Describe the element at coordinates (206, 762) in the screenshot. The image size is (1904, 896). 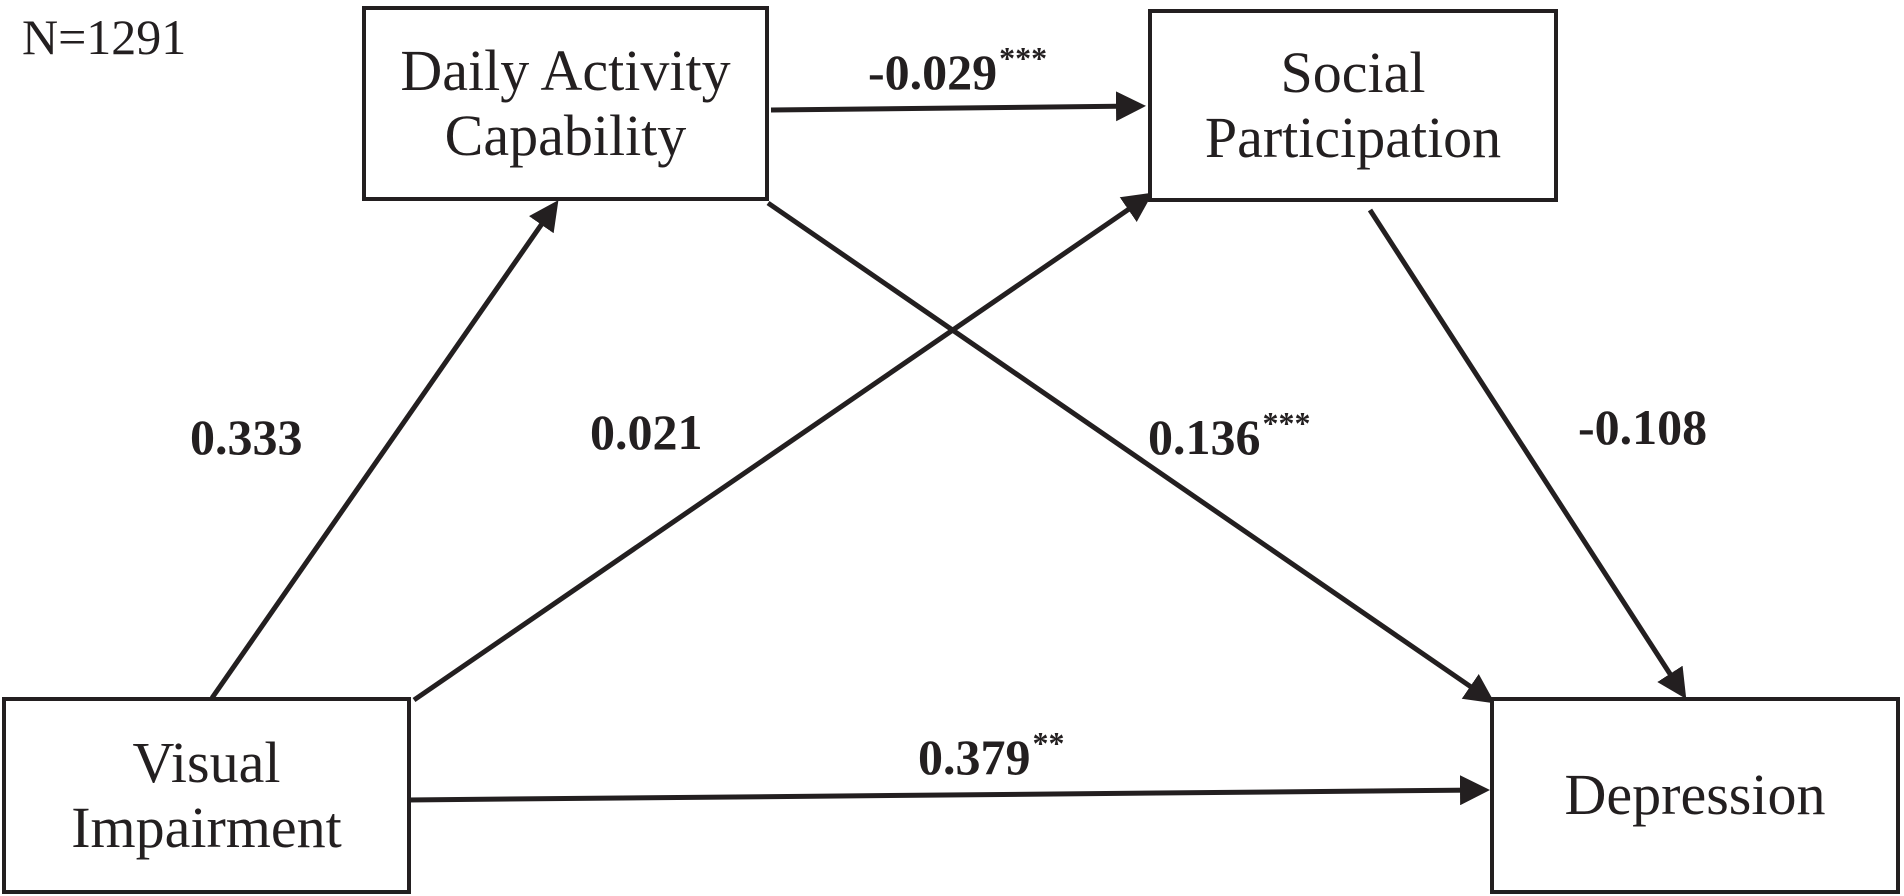
I see `node-label-line1: Visual` at that location.